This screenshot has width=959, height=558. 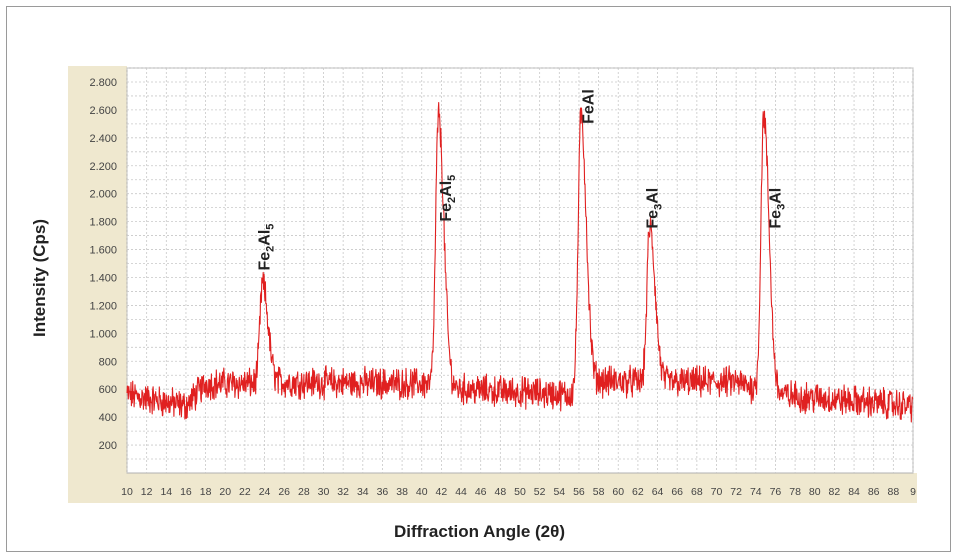 What do you see at coordinates (894, 492) in the screenshot?
I see `x-tick-label: 88` at bounding box center [894, 492].